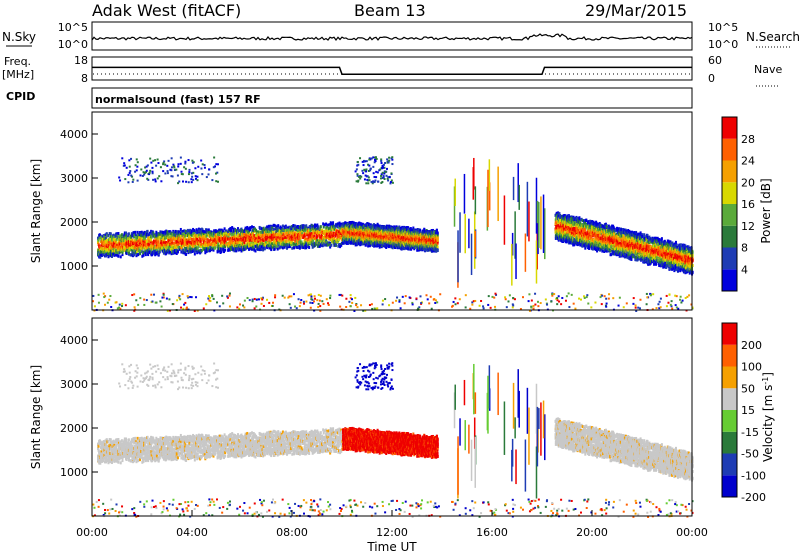 This screenshot has height=554, width=800. What do you see at coordinates (773, 37) in the screenshot?
I see `nsearch-label: N.Search` at bounding box center [773, 37].